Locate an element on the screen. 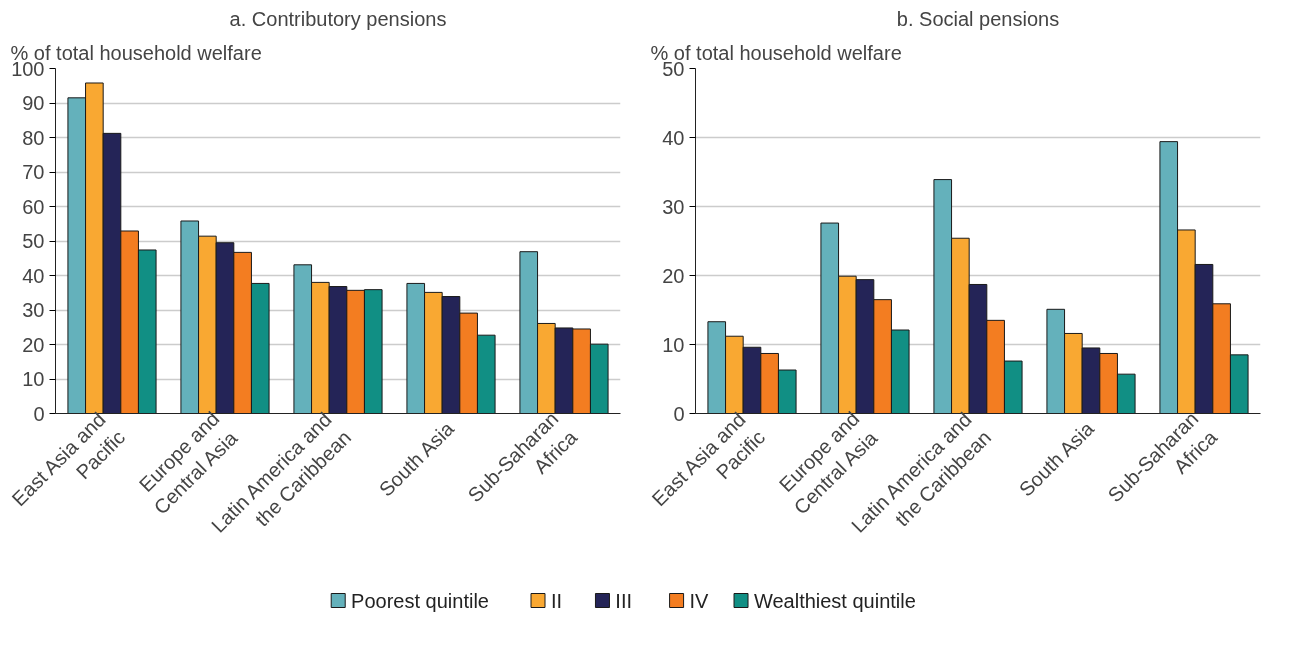 Image resolution: width=1289 pixels, height=649 pixels. y-tick-label: 90 is located at coordinates (33, 103).